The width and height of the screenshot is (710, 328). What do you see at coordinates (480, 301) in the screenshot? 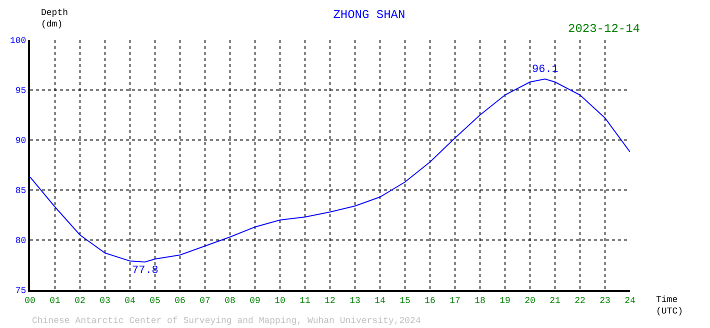
I see `x-tick-label: 18` at bounding box center [480, 301].